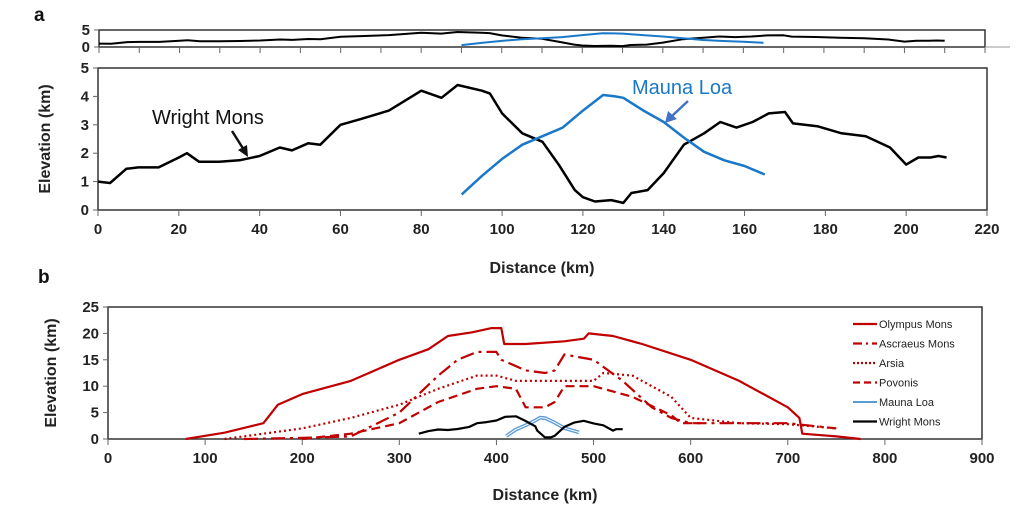 Image resolution: width=1024 pixels, height=511 pixels. I want to click on y-tick-label: 3, so click(85, 125).